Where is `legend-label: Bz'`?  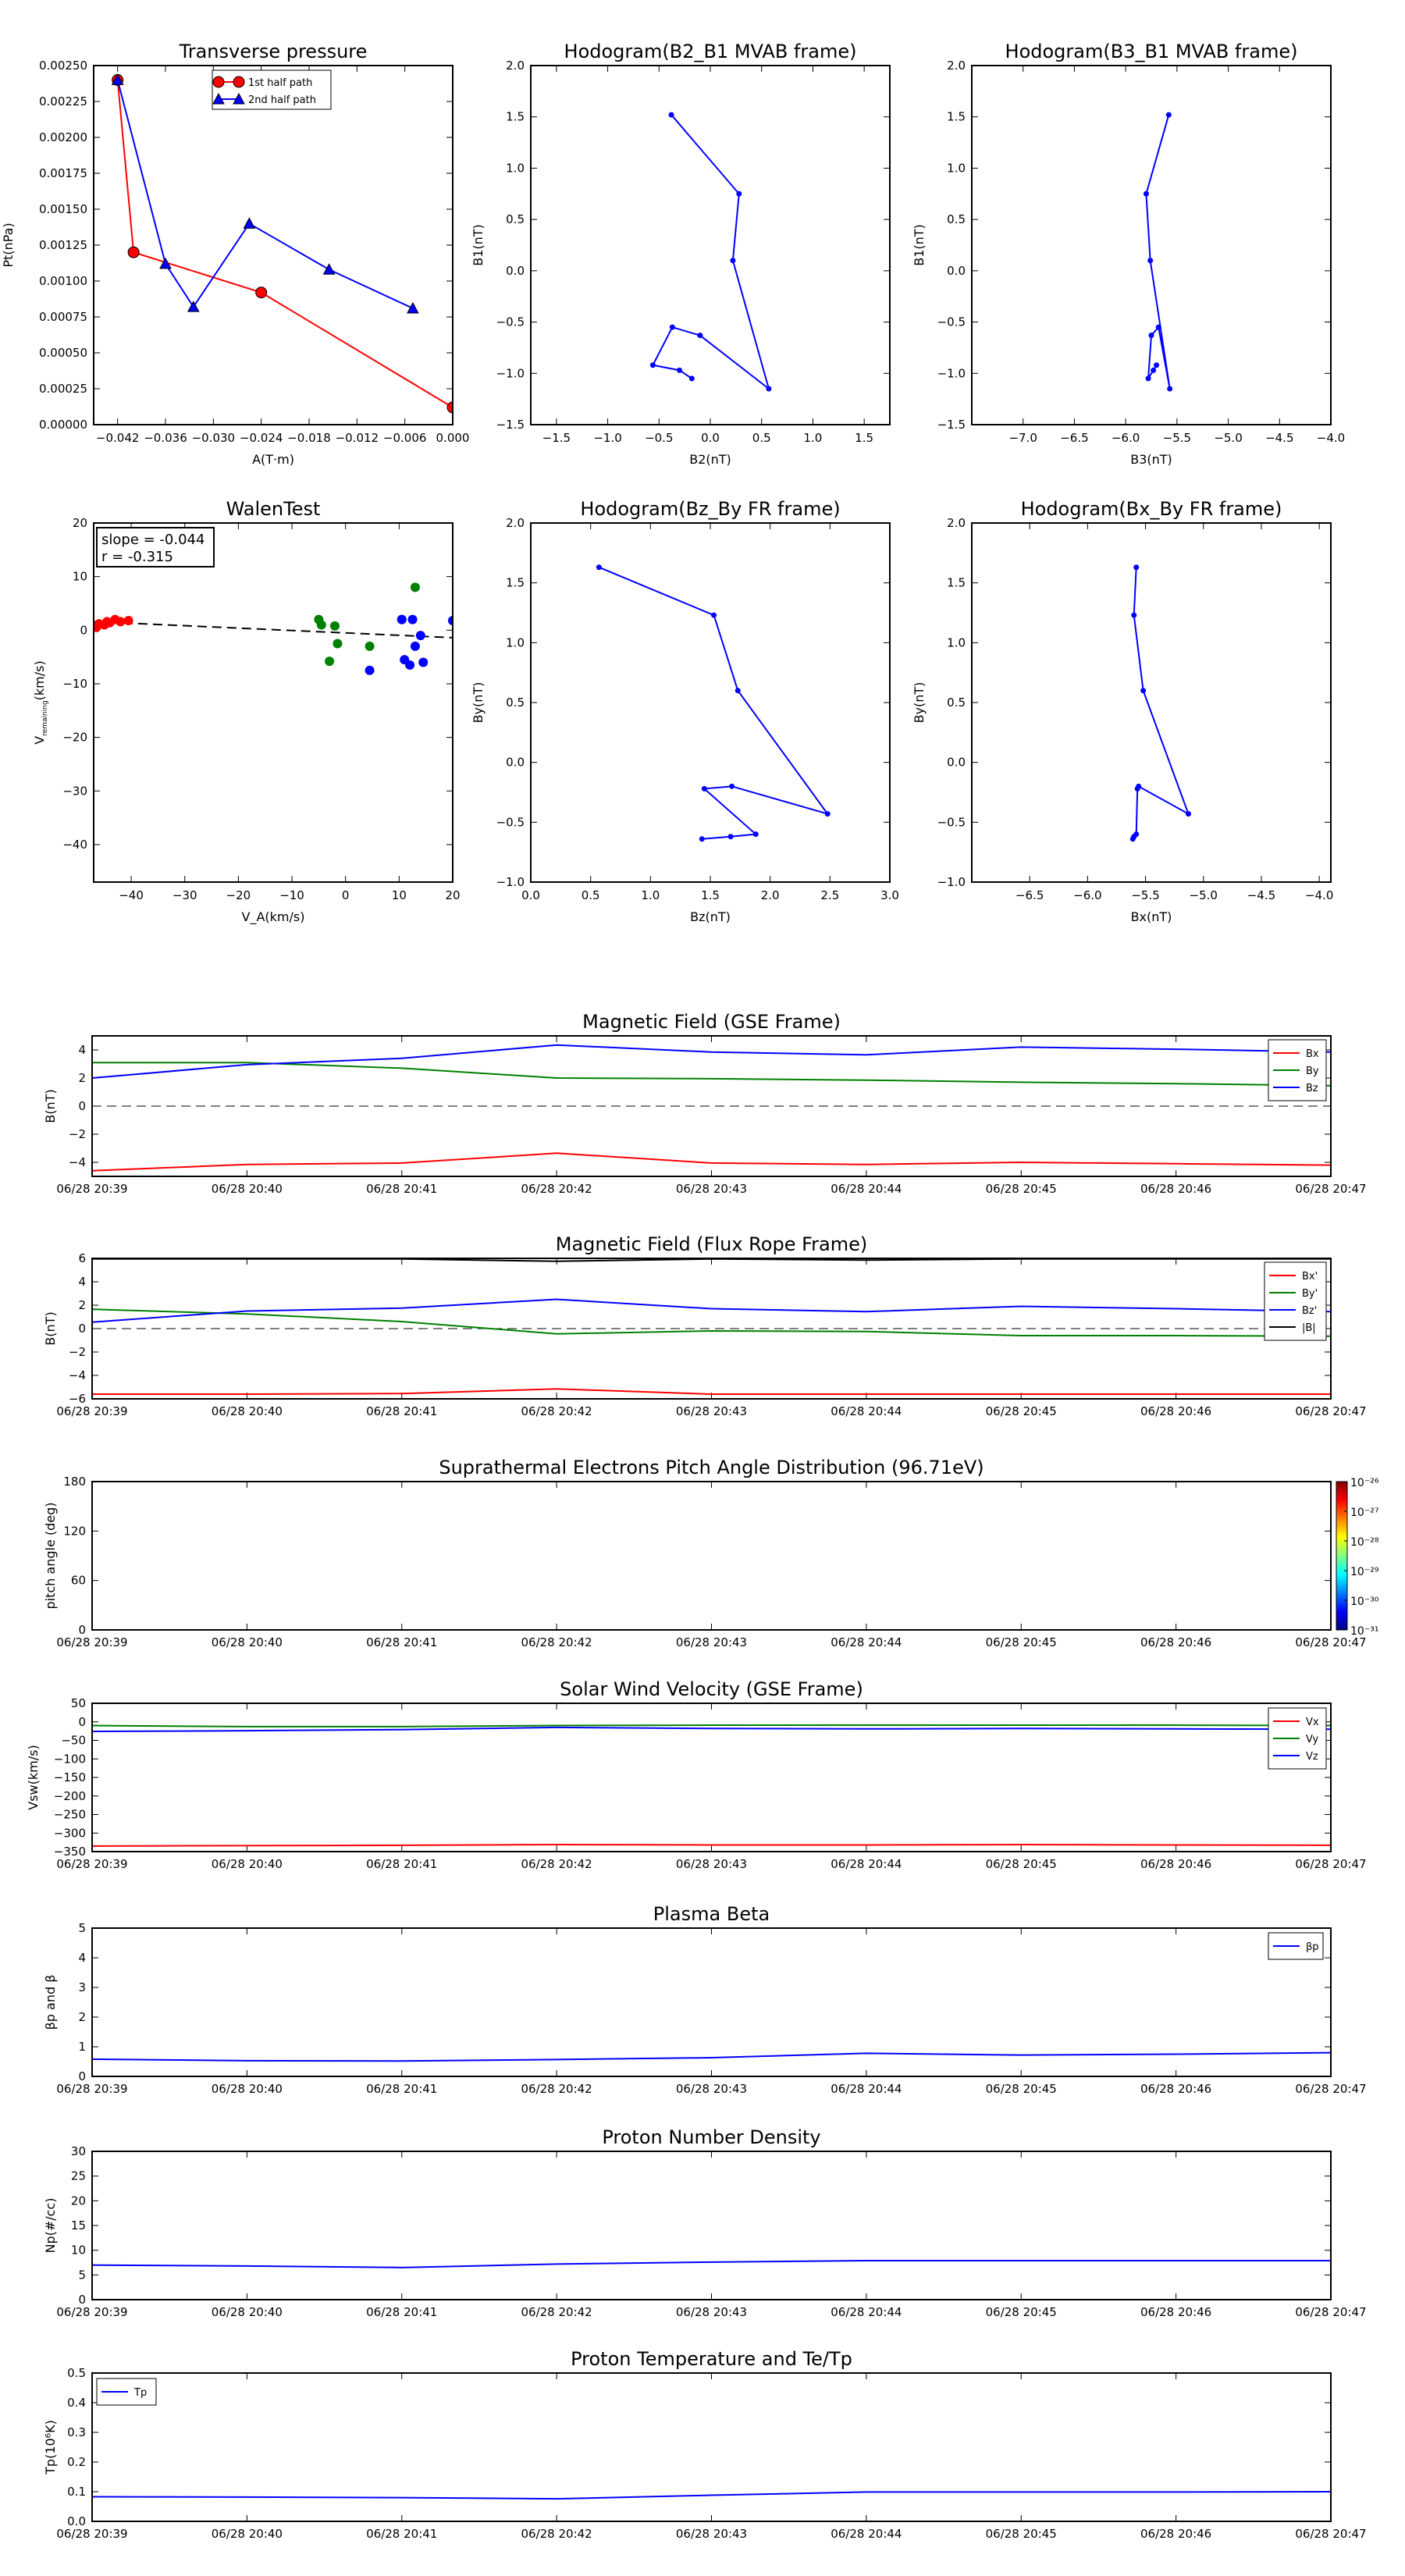
legend-label: Bz' is located at coordinates (1309, 1311).